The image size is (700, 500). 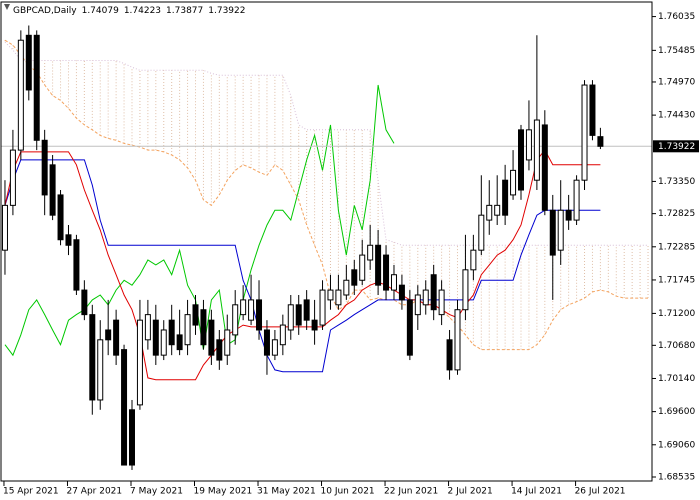 I want to click on y-tick-label: 1.74970, so click(x=676, y=82).